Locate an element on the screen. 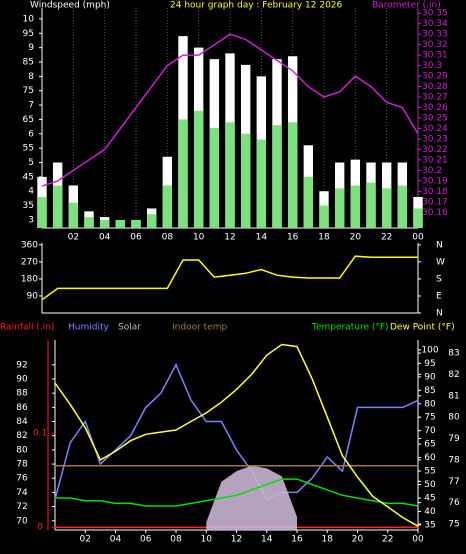 The image size is (466, 554). y-tick-label: 30.21 is located at coordinates (435, 160).